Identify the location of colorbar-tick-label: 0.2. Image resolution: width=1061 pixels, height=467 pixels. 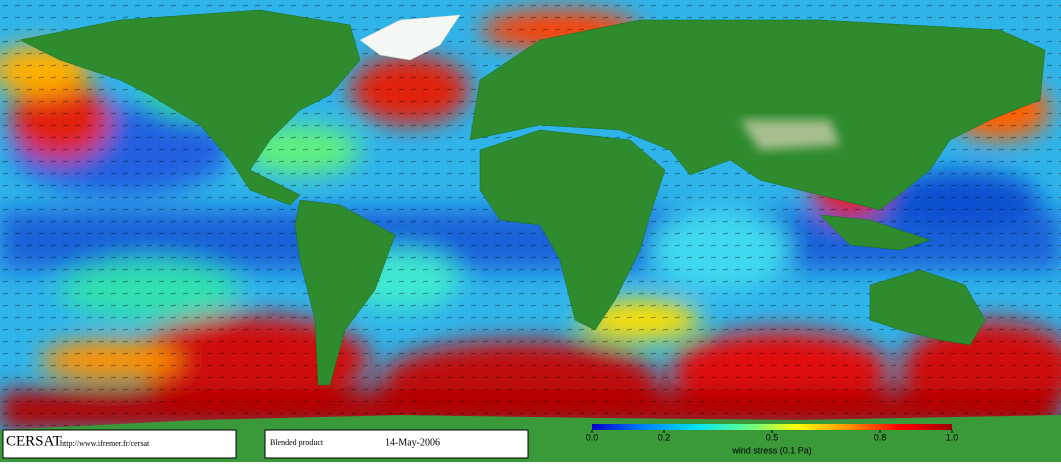
(664, 437).